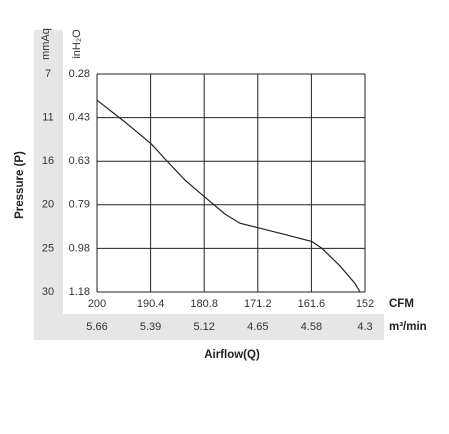 This screenshot has height=434, width=449. Describe the element at coordinates (48, 248) in the screenshot. I see `y2-tick-label: 25` at that location.